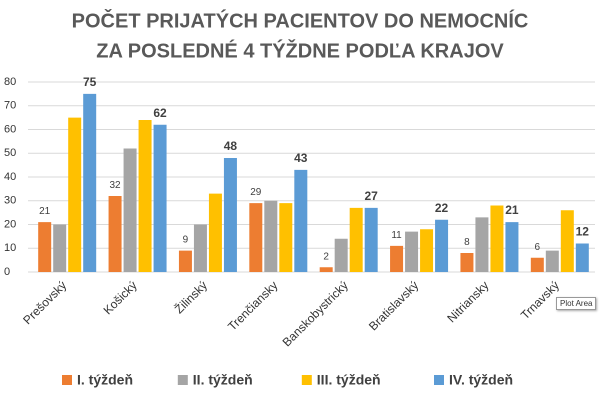  Describe the element at coordinates (372, 196) in the screenshot. I see `data-label: 27` at that location.